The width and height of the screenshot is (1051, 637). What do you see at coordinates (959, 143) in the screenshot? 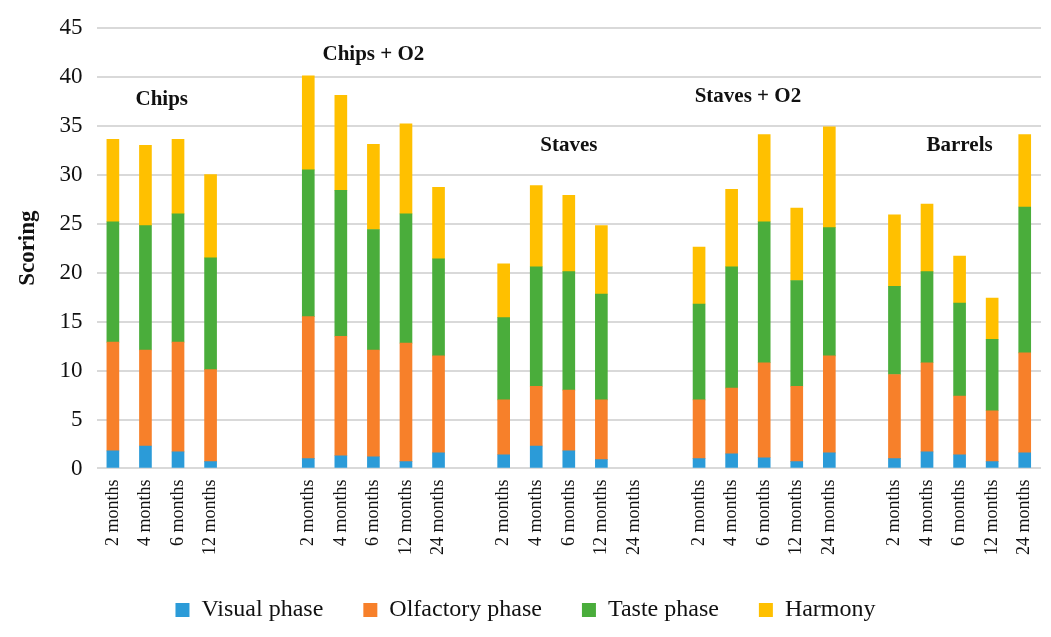
I see `annotation: Barrels` at bounding box center [959, 143].